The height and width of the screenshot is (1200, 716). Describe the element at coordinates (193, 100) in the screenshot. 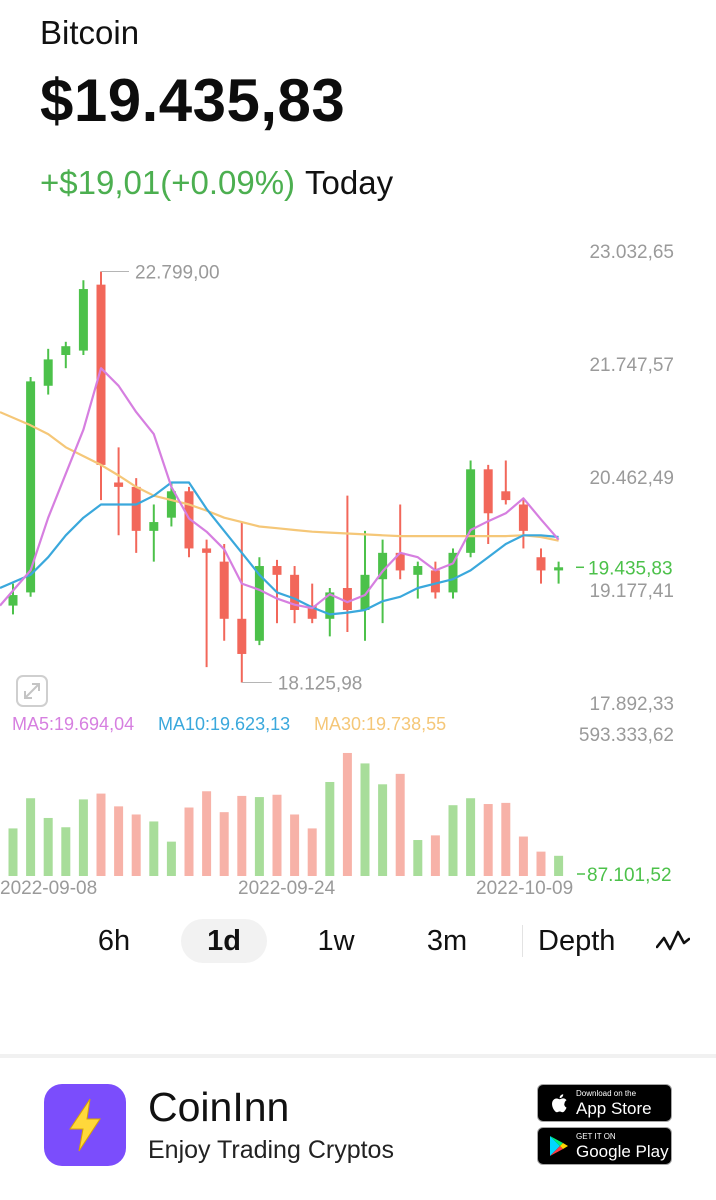

I see `current-price: $19.435,83` at that location.